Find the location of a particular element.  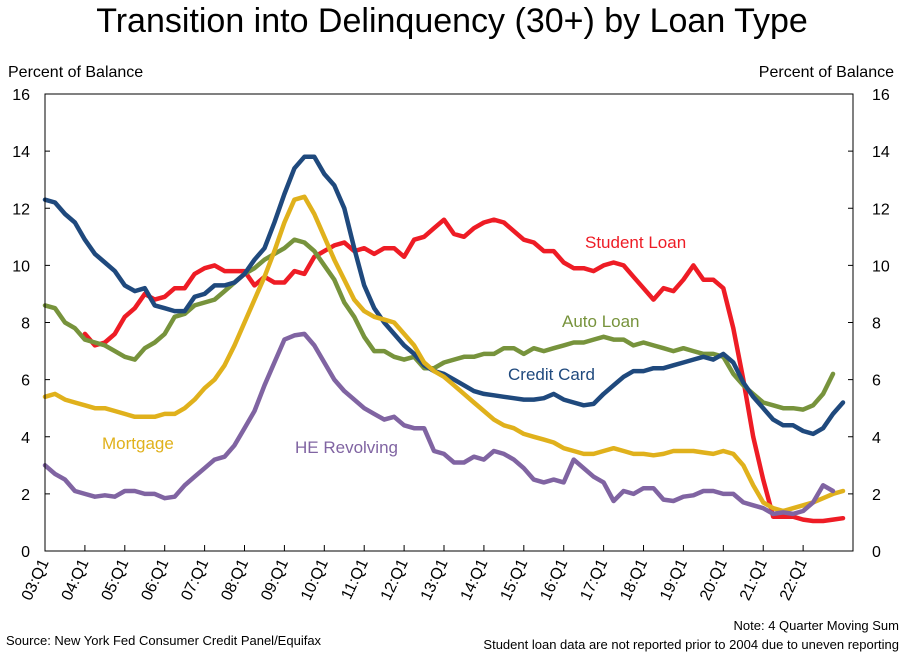

series-label-student-loan: Student Loan is located at coordinates (635, 242).